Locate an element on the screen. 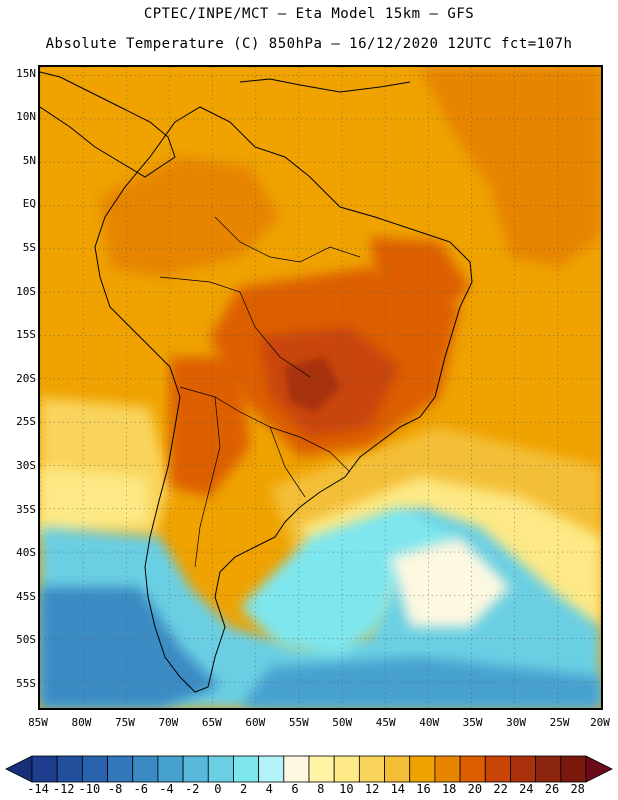  longitude-label: 50W is located at coordinates (342, 722).